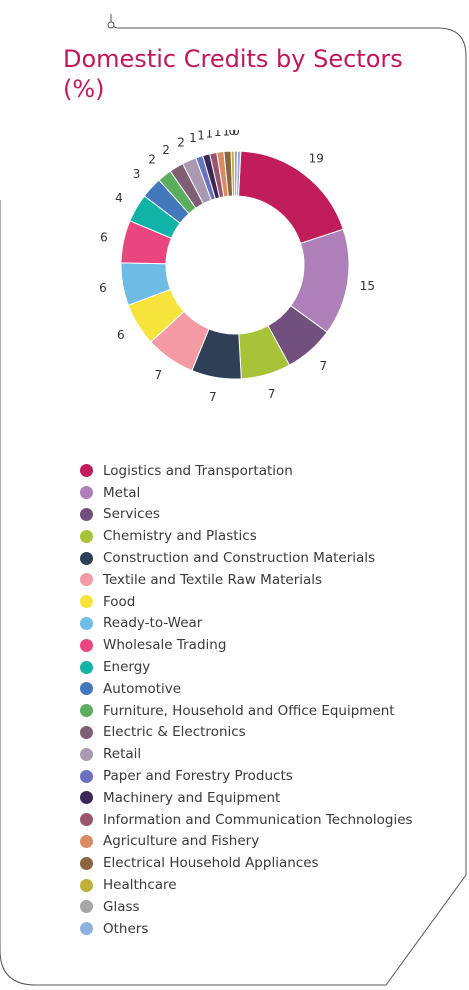  What do you see at coordinates (119, 198) in the screenshot?
I see `donut-value-label-10: 4` at bounding box center [119, 198].